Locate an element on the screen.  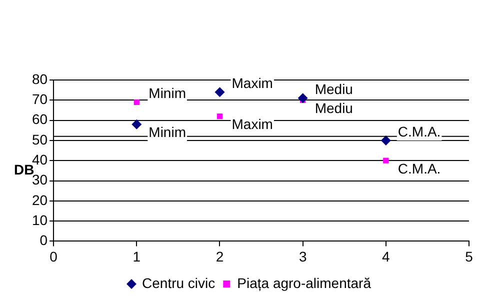
x-tick-label: 4 is located at coordinates (386, 256).